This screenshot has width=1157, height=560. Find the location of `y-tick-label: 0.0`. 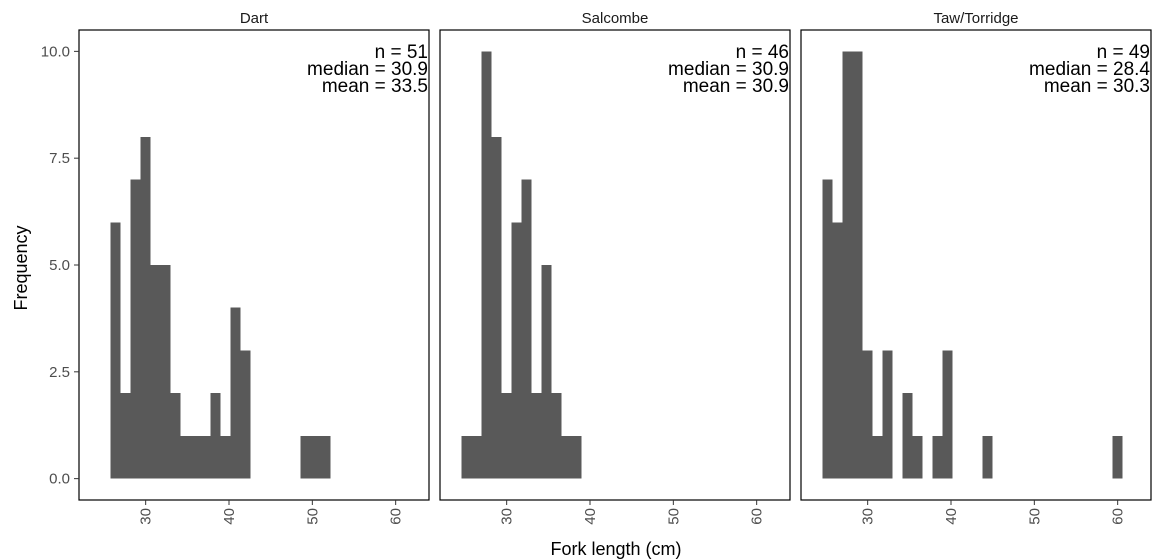

y-tick-label: 0.0 is located at coordinates (59, 479).